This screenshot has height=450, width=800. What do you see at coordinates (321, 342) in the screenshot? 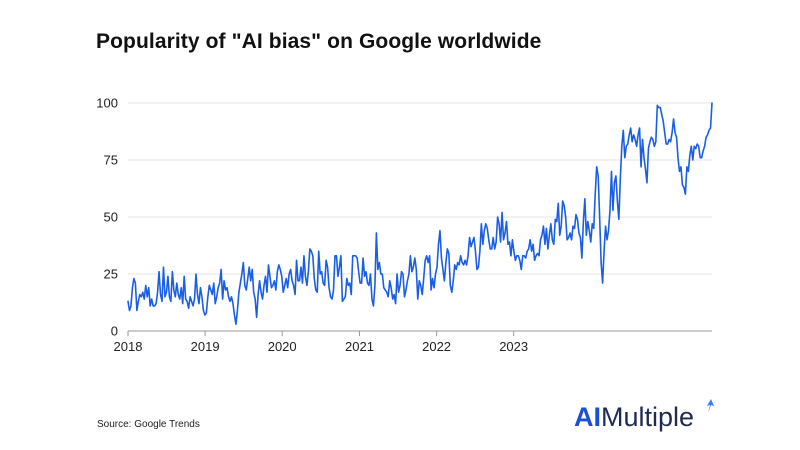
I see `x-axis-ticks: 2018 2019 2020 2021 2022 2023` at bounding box center [321, 342].